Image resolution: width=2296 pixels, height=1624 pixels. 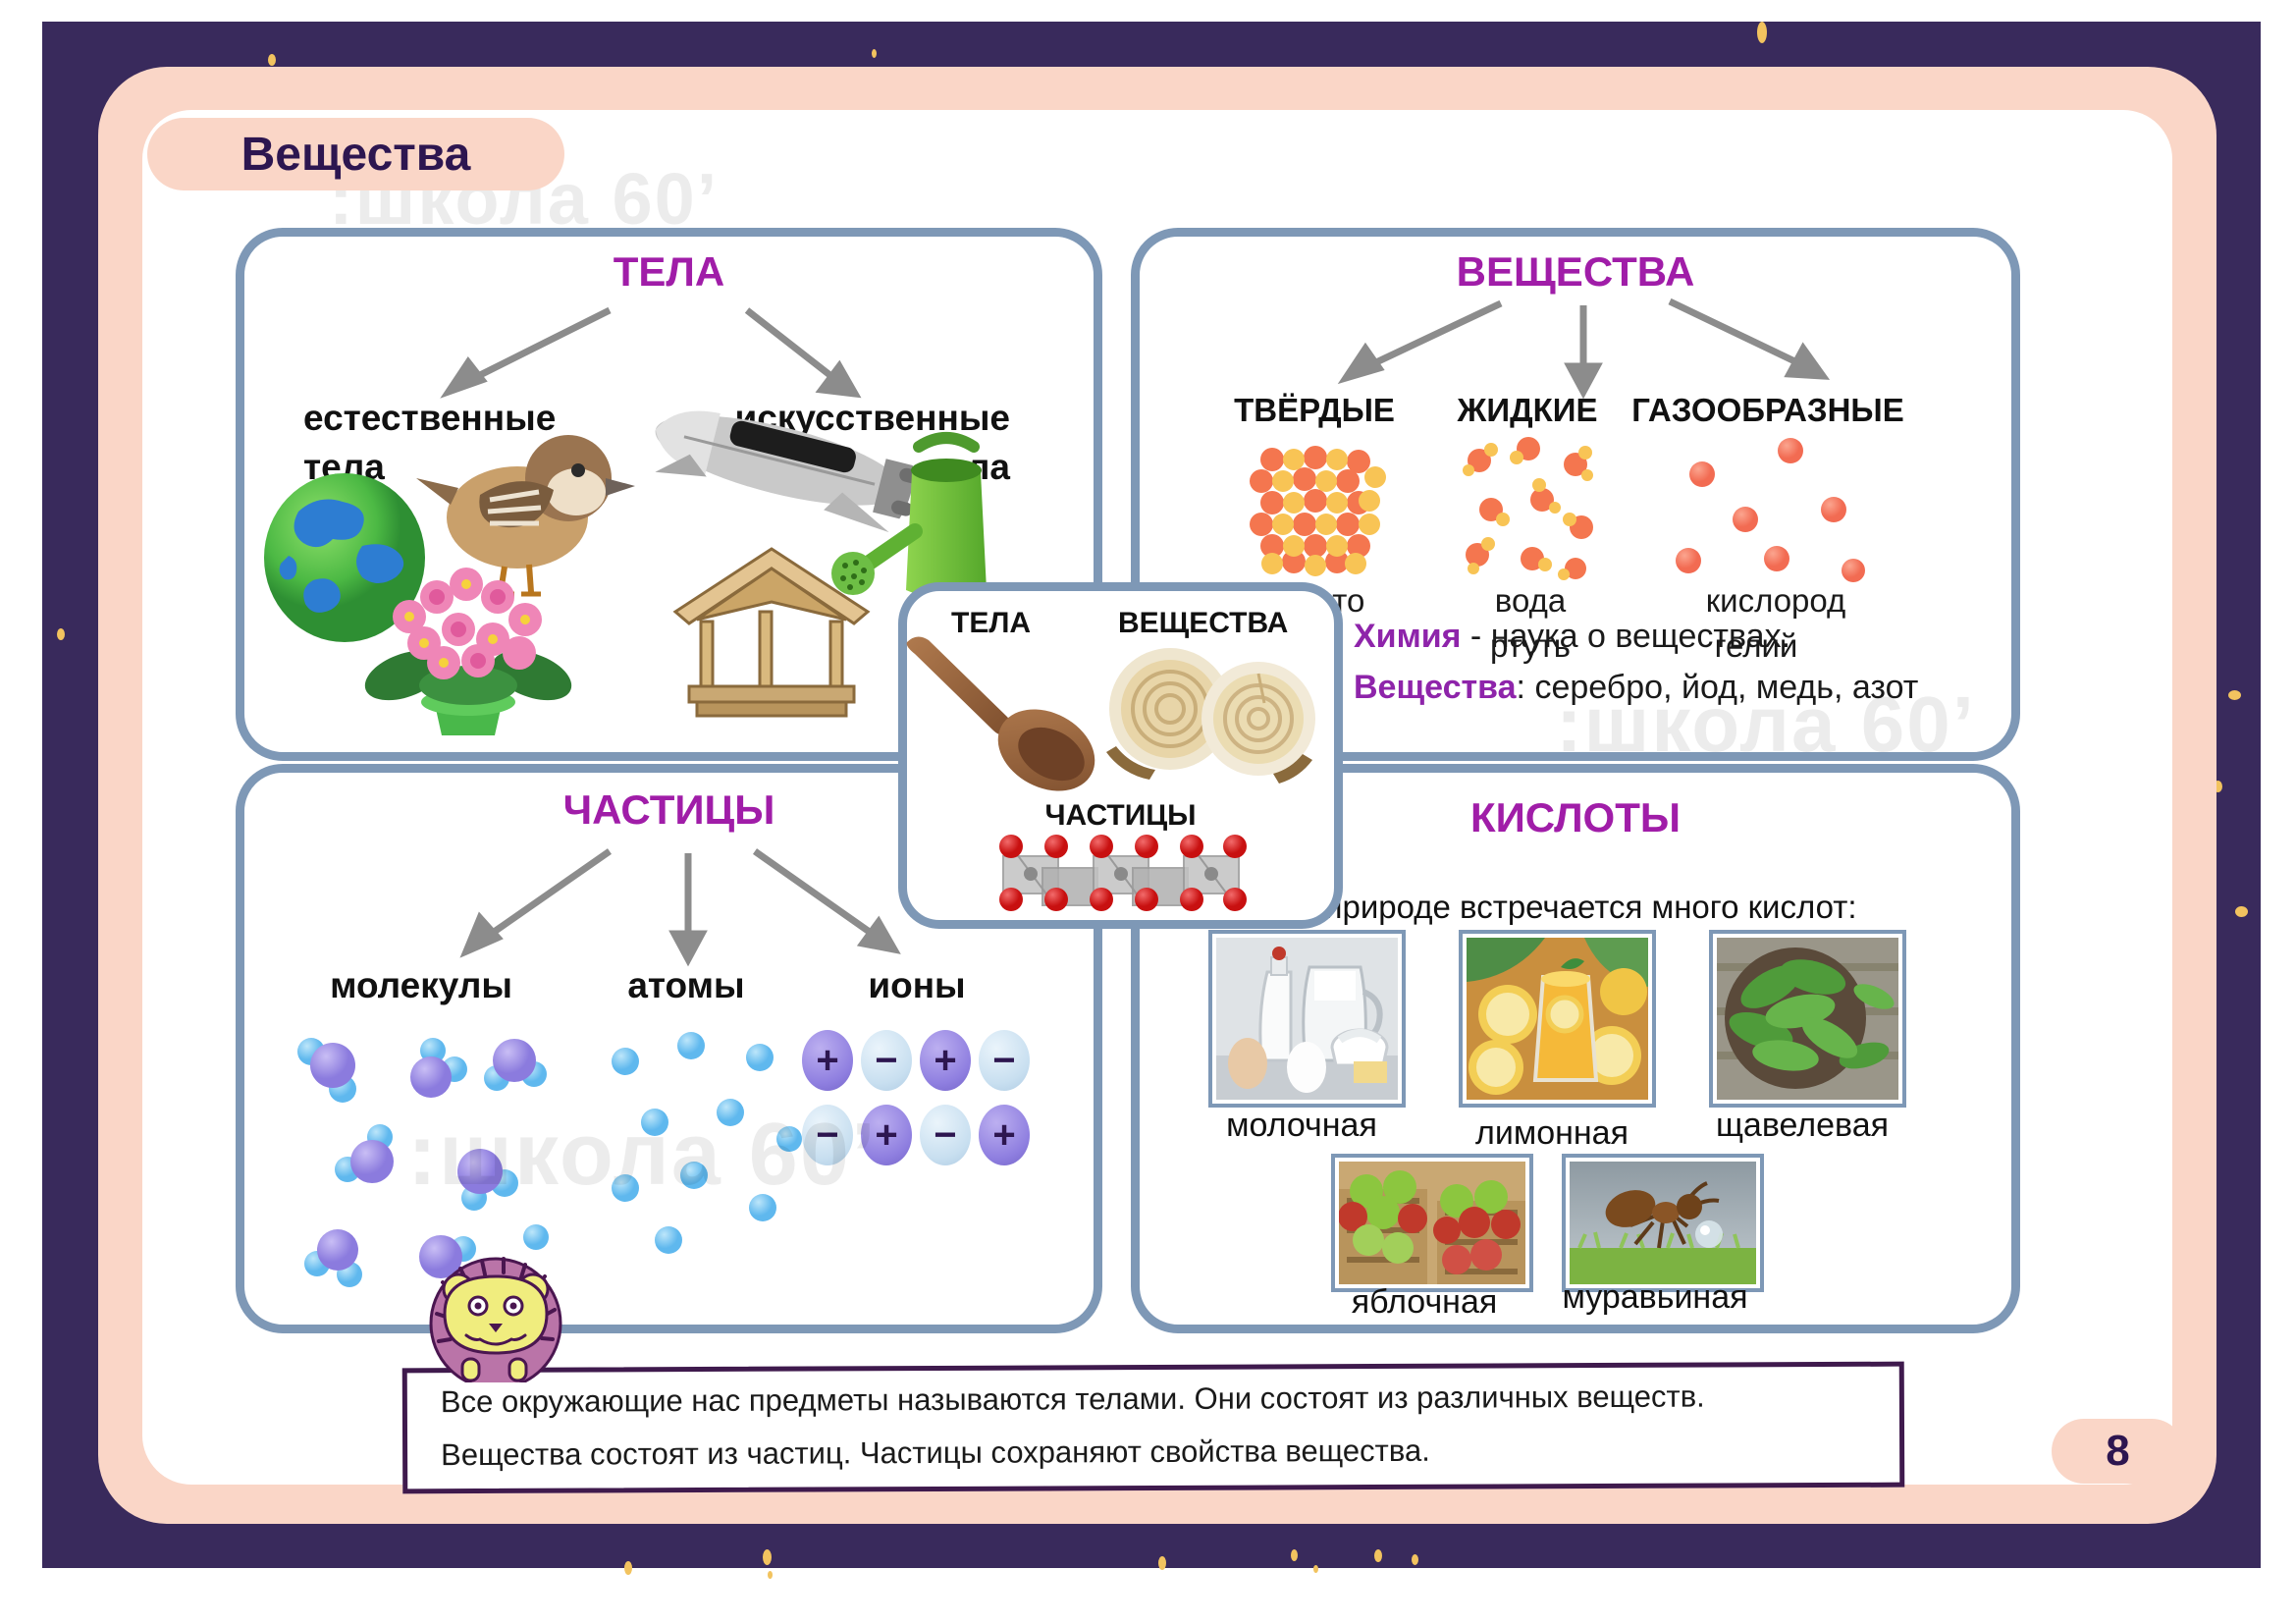 What do you see at coordinates (1803, 1125) in the screenshot?
I see `oxalic-acid-label: щавелевая` at bounding box center [1803, 1125].